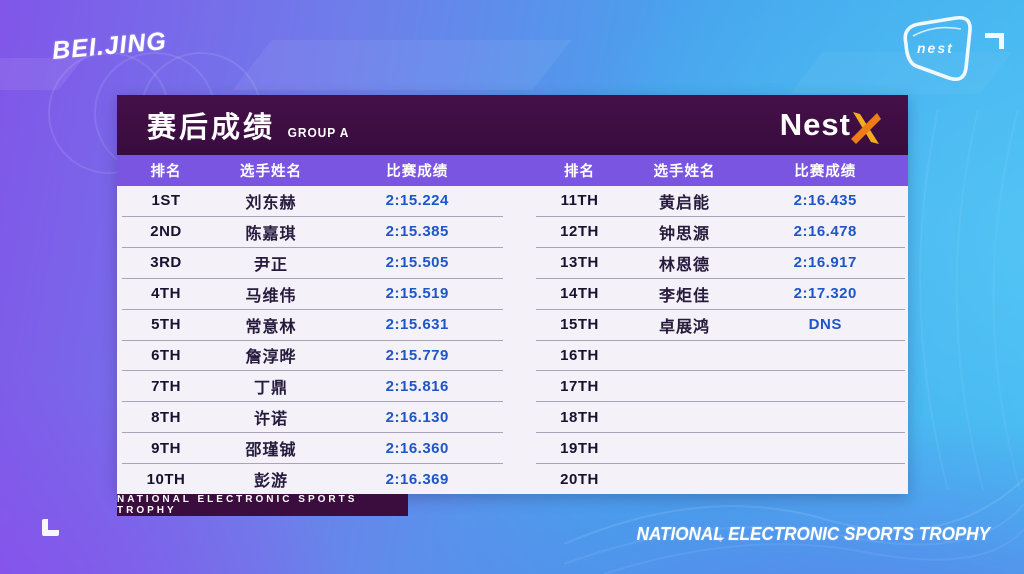  I want to click on rank: 19TH, so click(579, 448).